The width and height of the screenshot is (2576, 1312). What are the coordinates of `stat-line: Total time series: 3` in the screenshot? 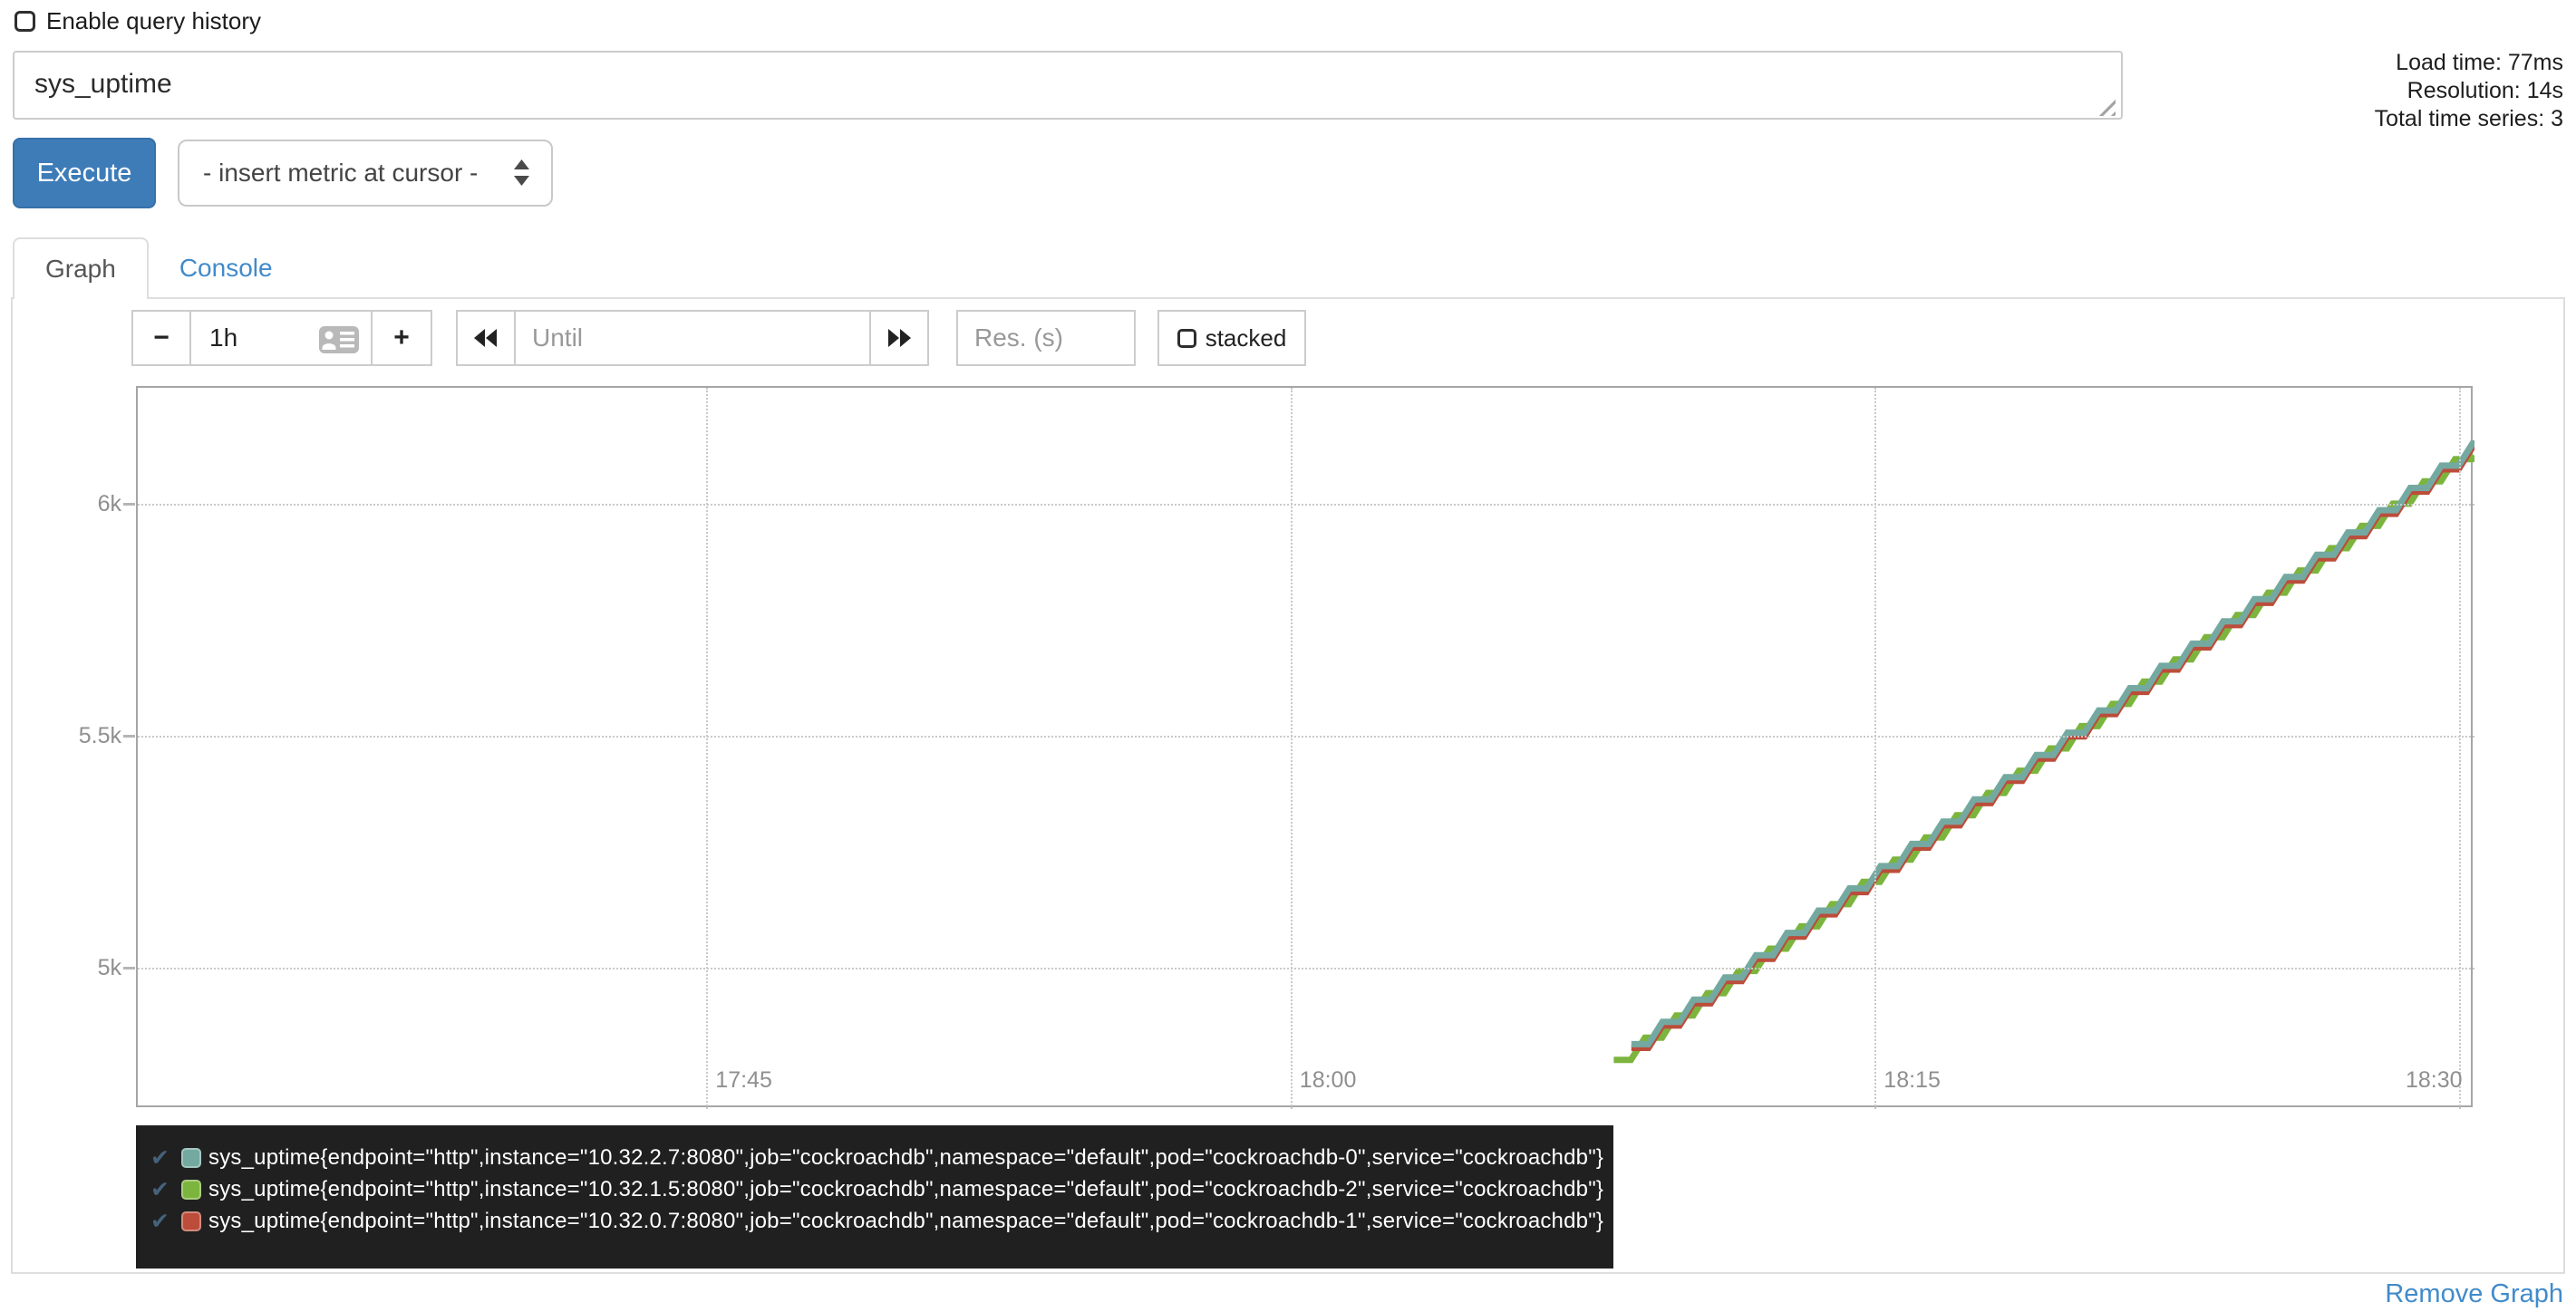 It's located at (2468, 118).